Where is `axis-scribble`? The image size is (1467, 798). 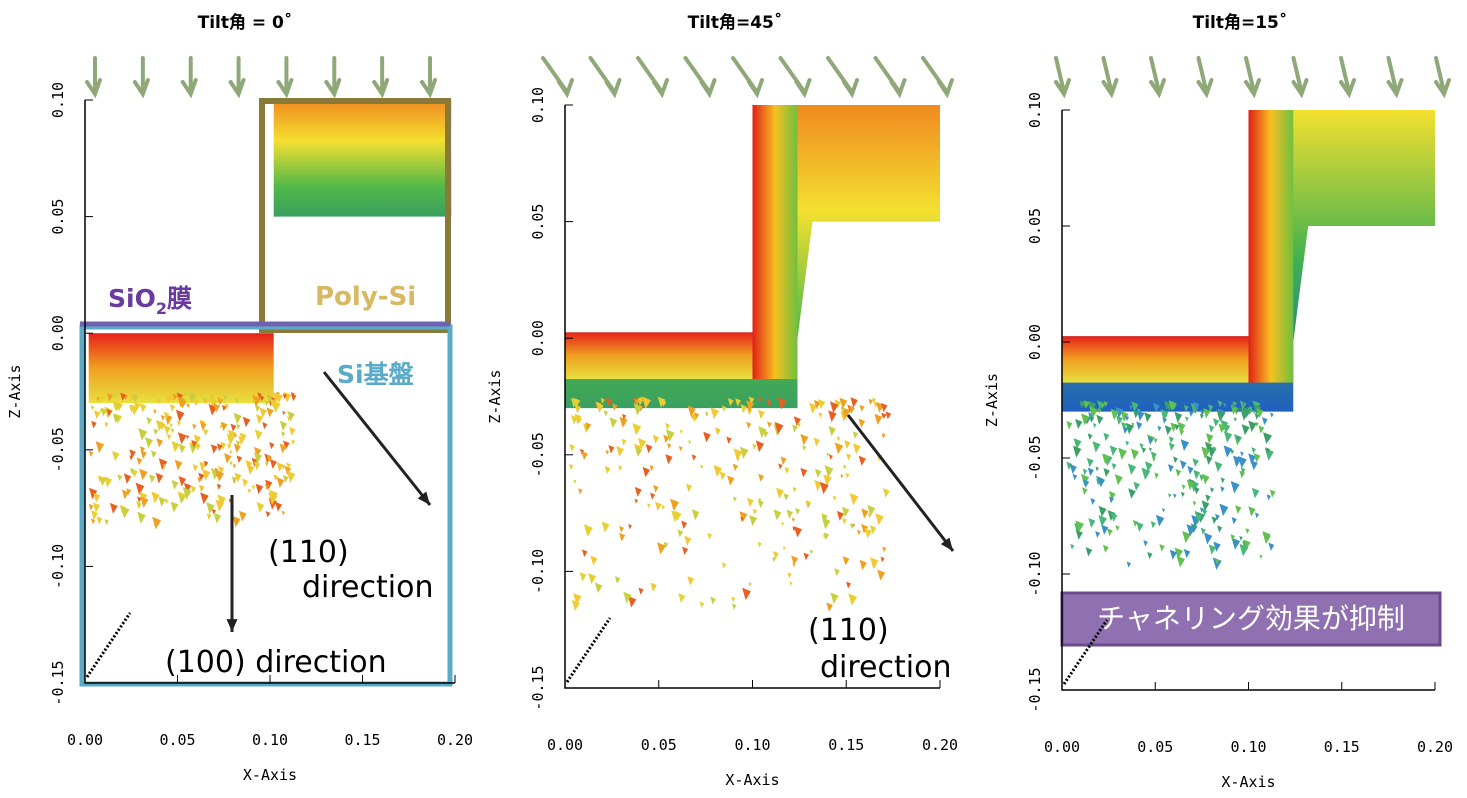 axis-scribble is located at coordinates (108, 645).